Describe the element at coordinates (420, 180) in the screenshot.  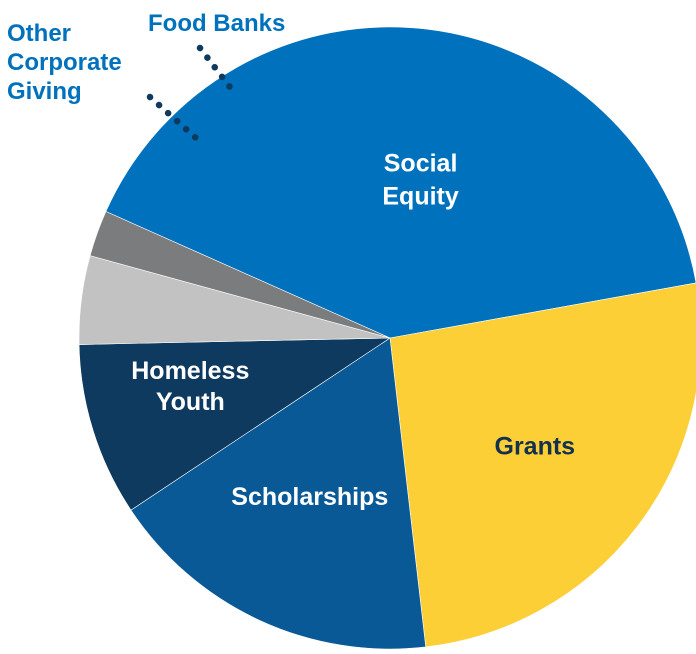
I see `slice-label-social-equity: Social Equity` at that location.